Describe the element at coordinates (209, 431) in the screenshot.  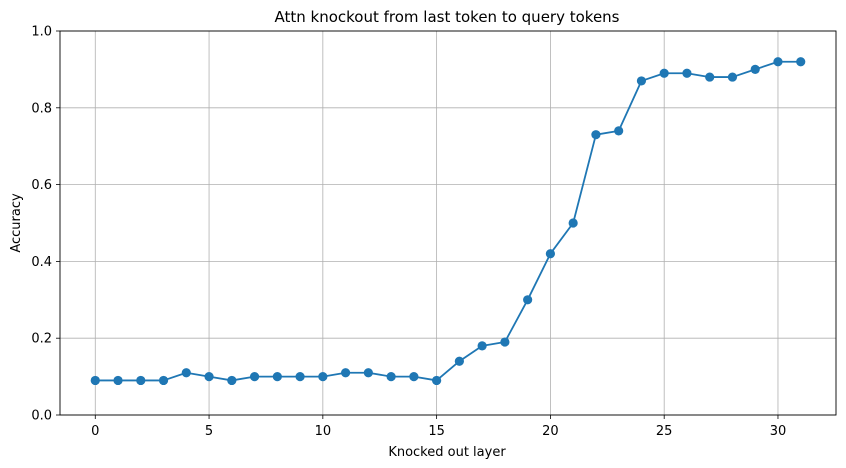
I see `x-tick-label: 5` at that location.